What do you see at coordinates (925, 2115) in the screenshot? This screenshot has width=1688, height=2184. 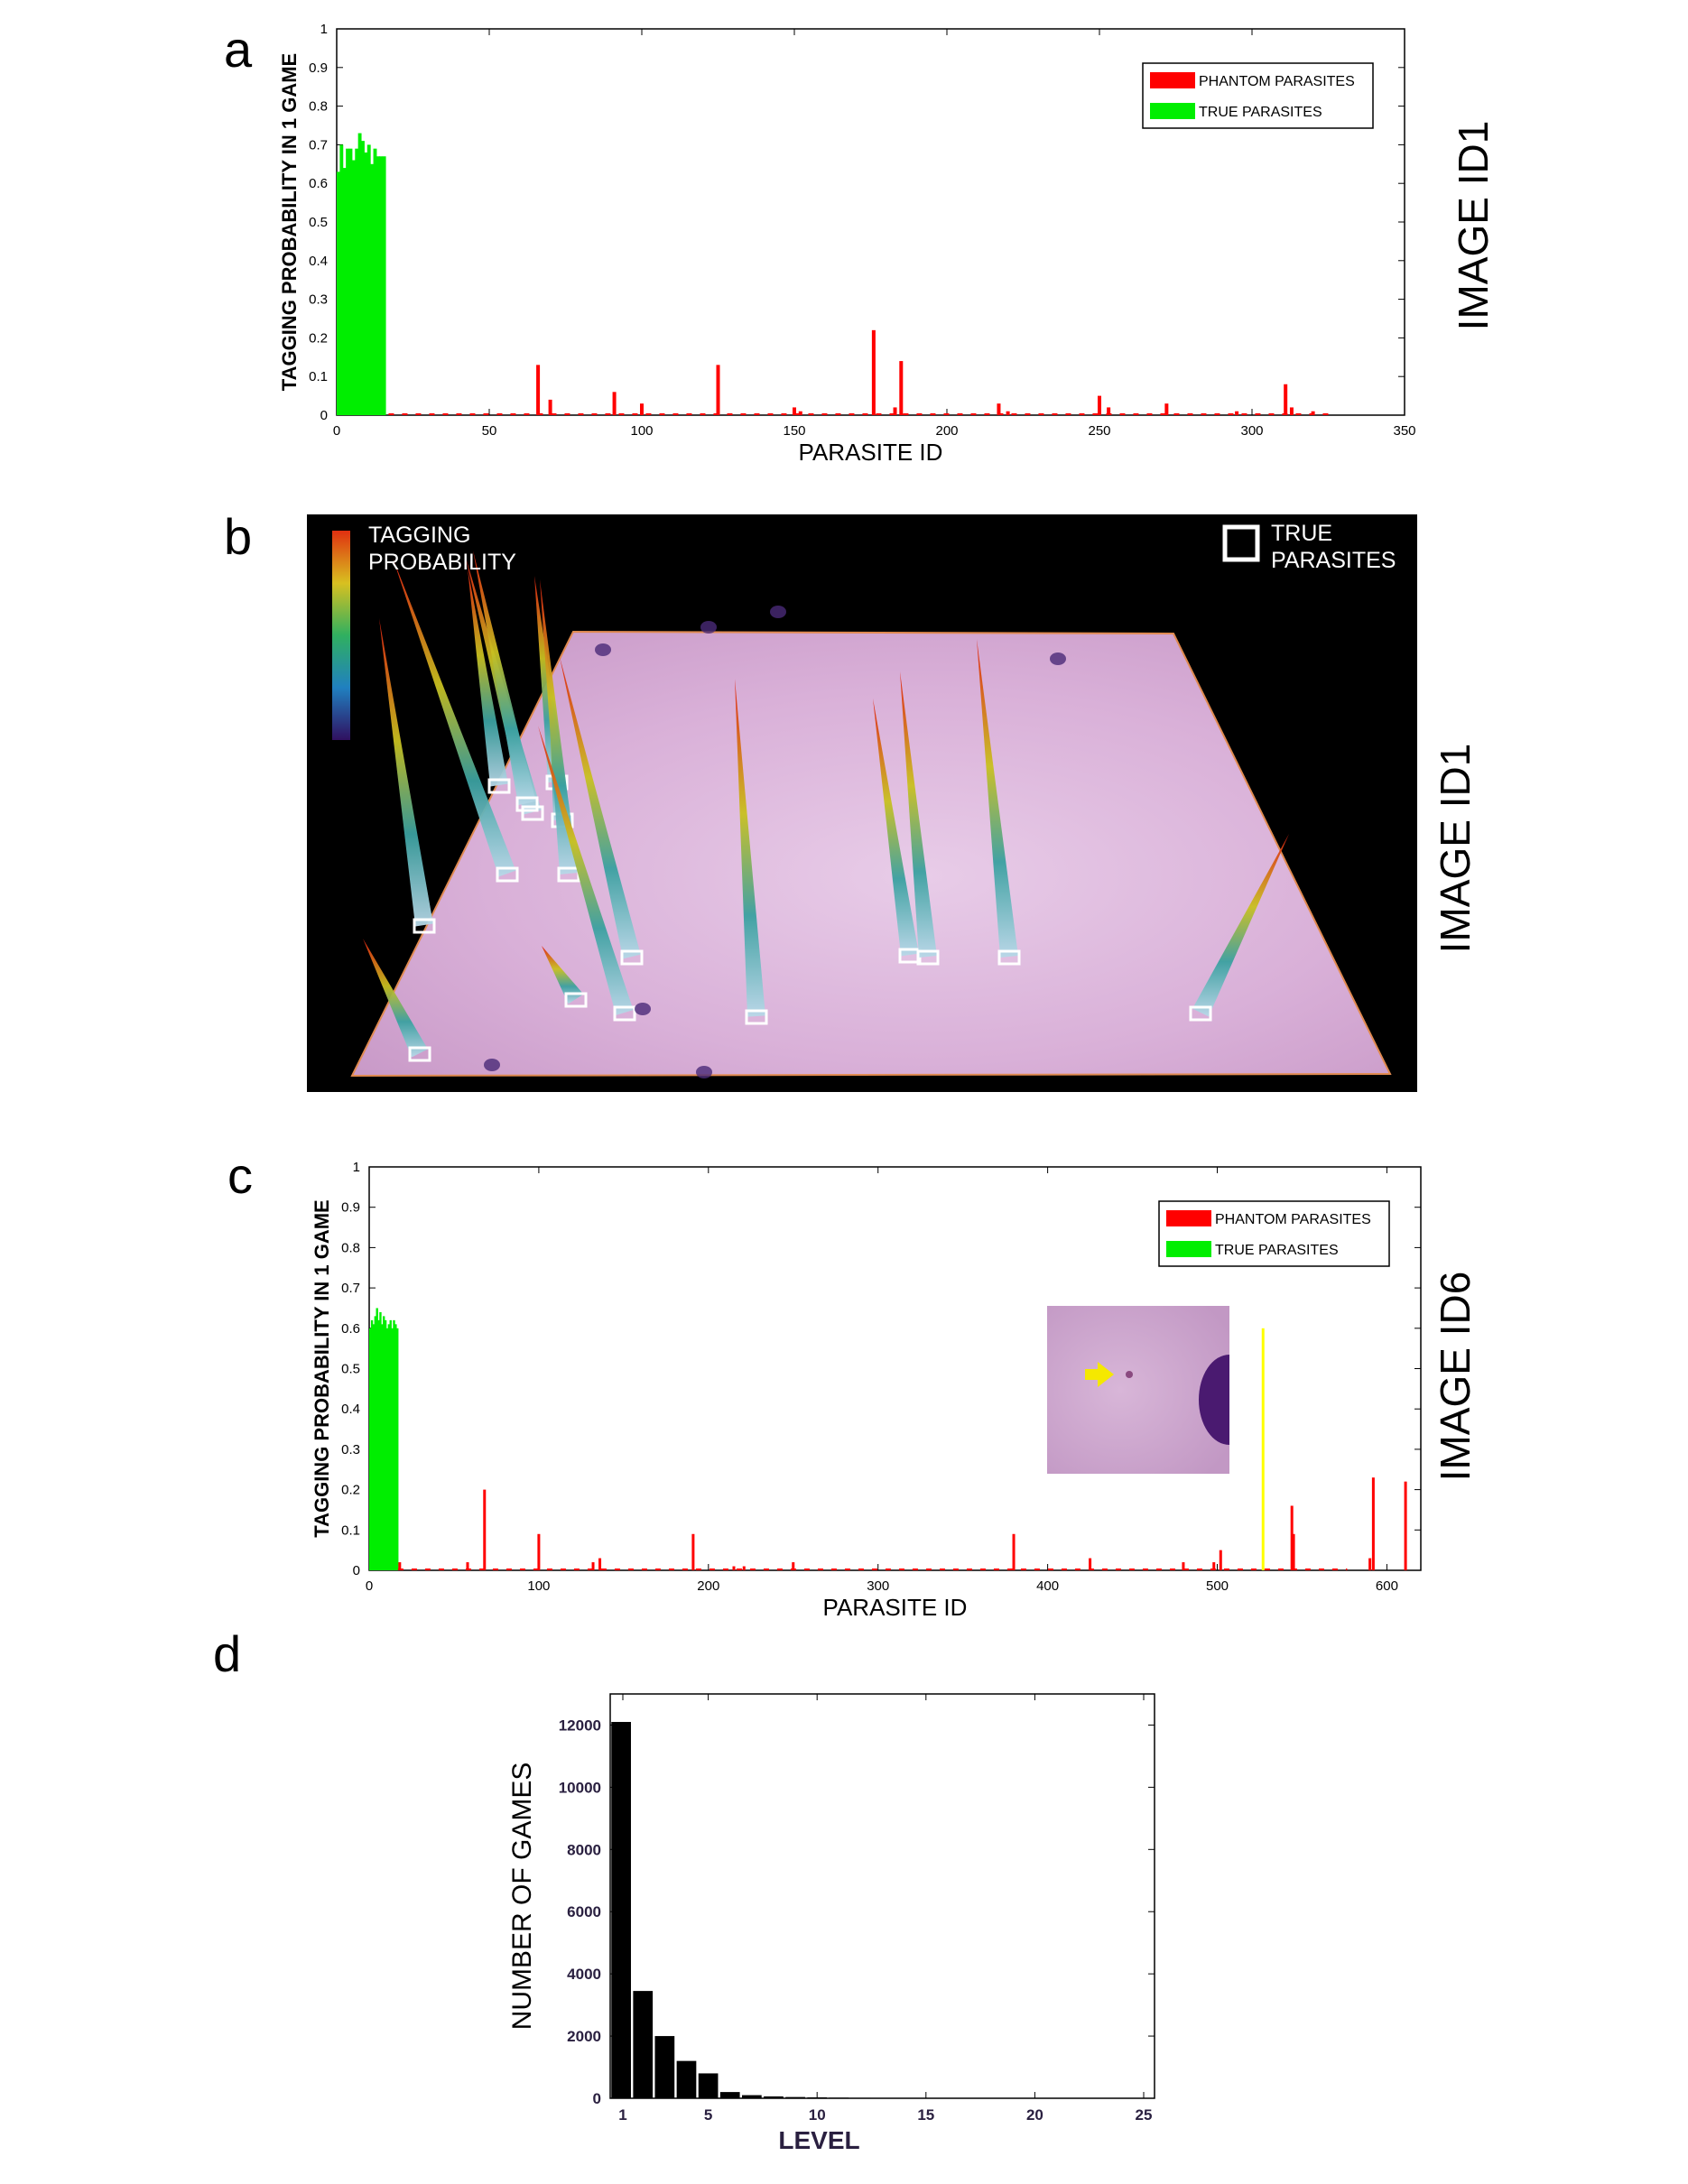 I see `x-tick-label: 15` at bounding box center [925, 2115].